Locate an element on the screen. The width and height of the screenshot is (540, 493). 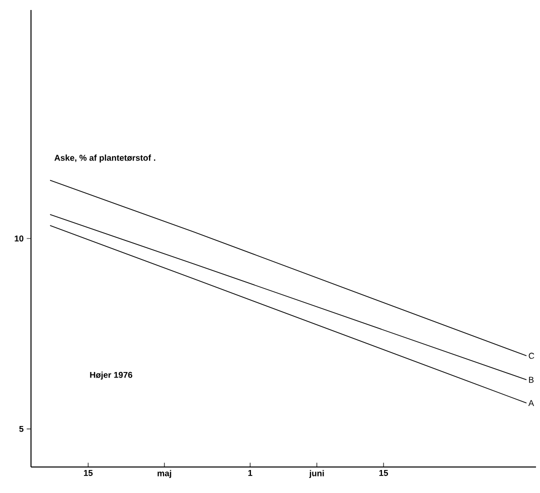
x-tick-label: juni is located at coordinates (316, 474).